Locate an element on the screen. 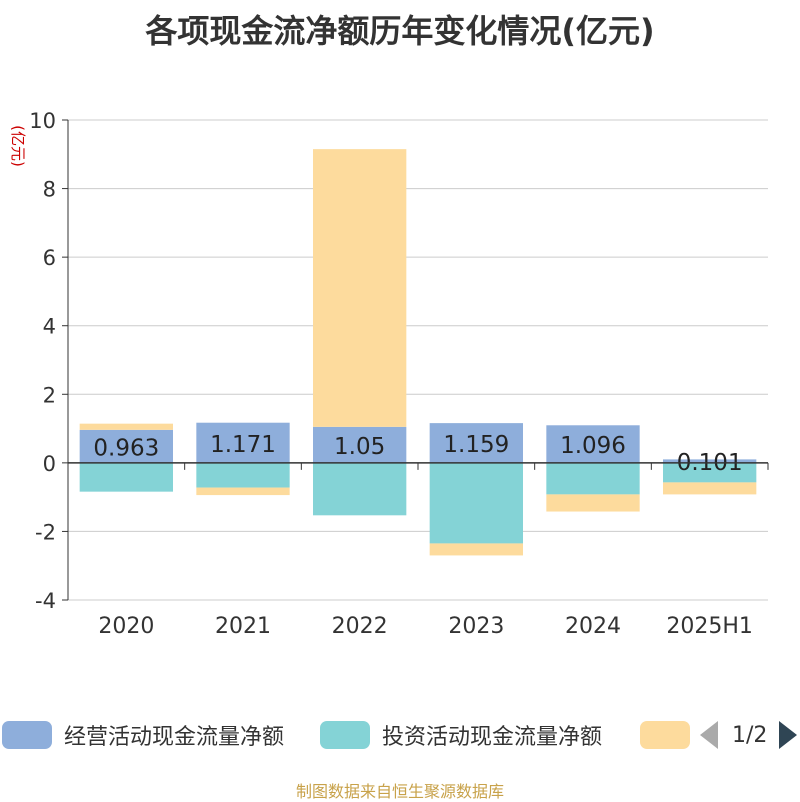  legend-label-operating: 经营活动现金流量净额 is located at coordinates (174, 737).